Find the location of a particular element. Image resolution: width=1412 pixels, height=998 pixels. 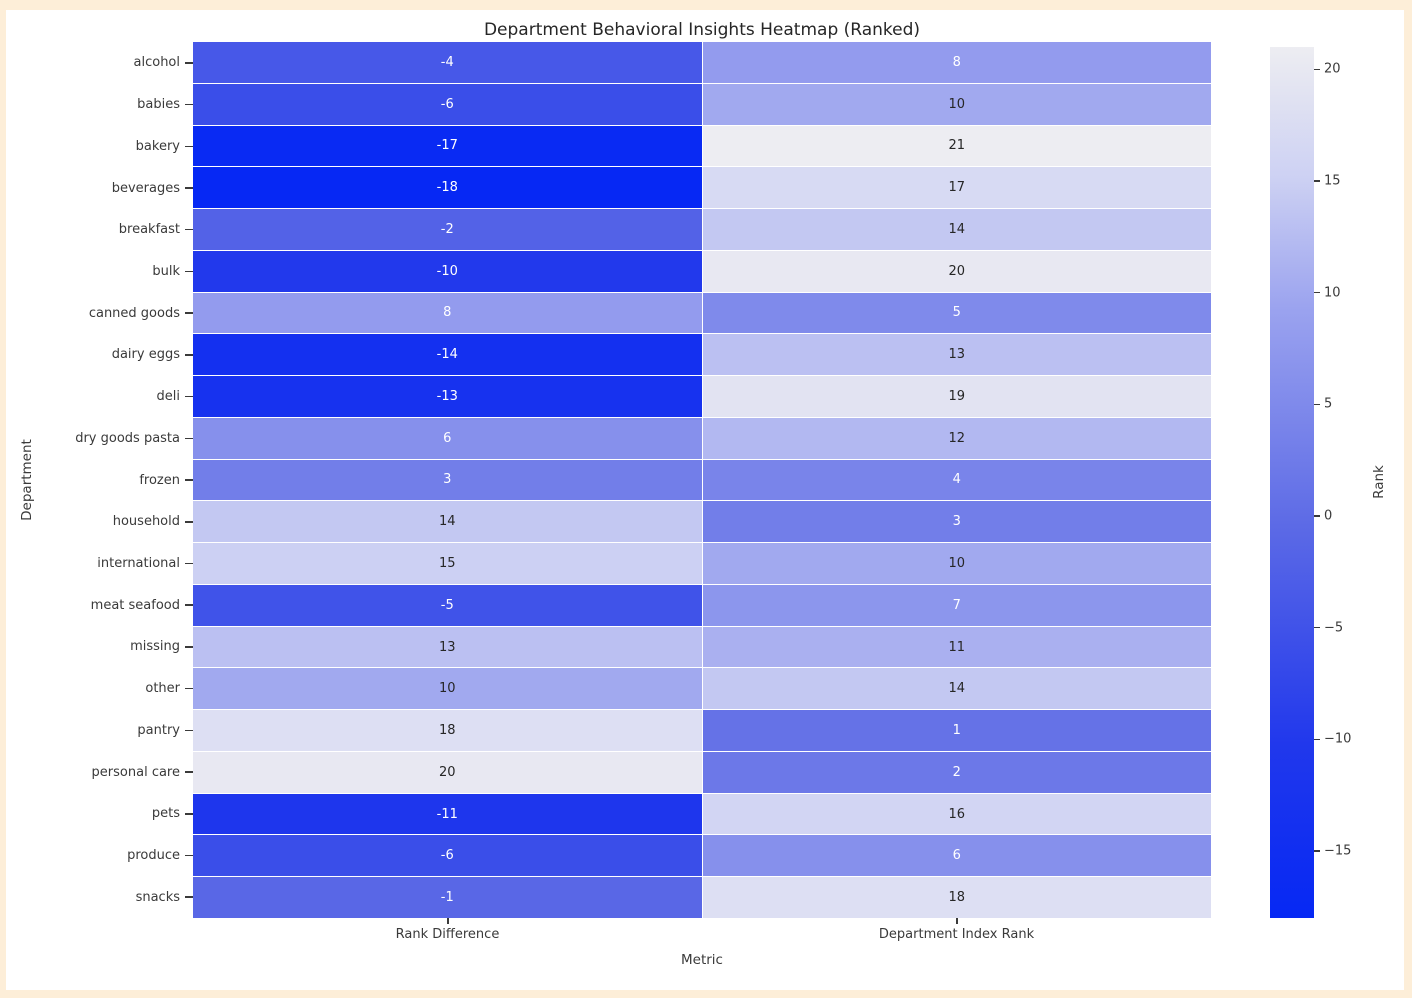

y-tick-label: bakery is located at coordinates (157, 146).